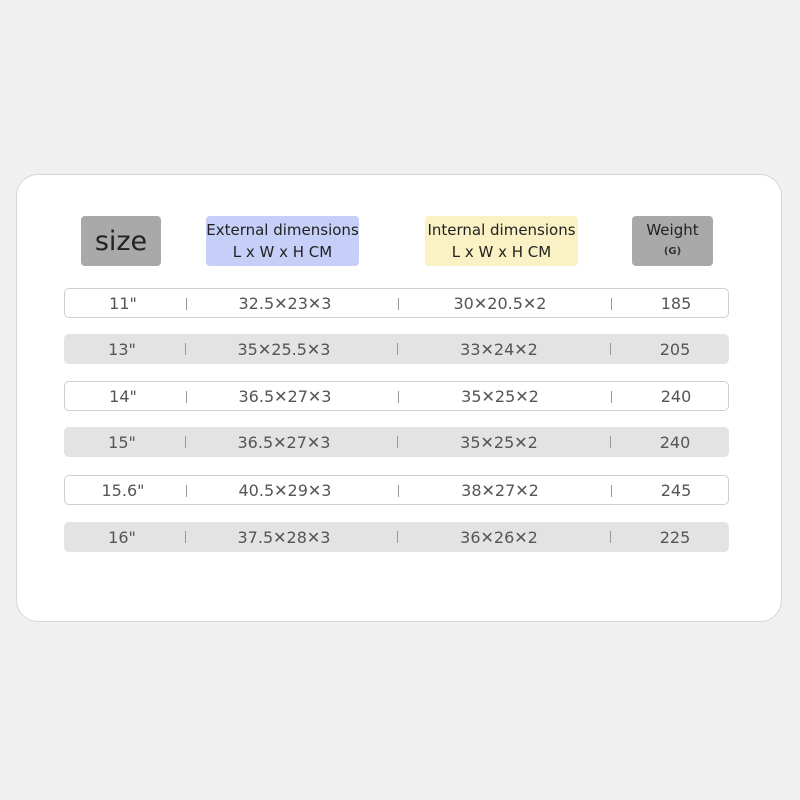 This screenshot has width=800, height=800. What do you see at coordinates (284, 349) in the screenshot?
I see `cell-external: 35✕25.5✕3` at bounding box center [284, 349].